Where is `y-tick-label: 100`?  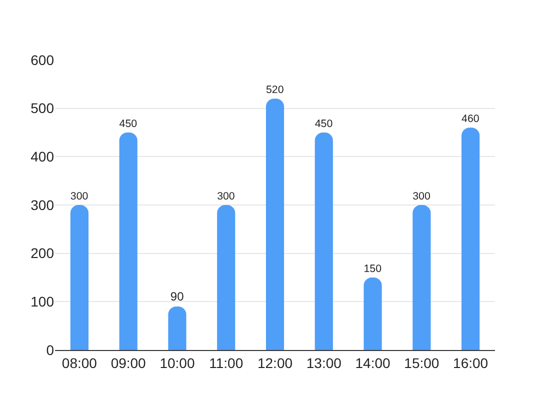
y-tick-label: 100 is located at coordinates (42, 302).